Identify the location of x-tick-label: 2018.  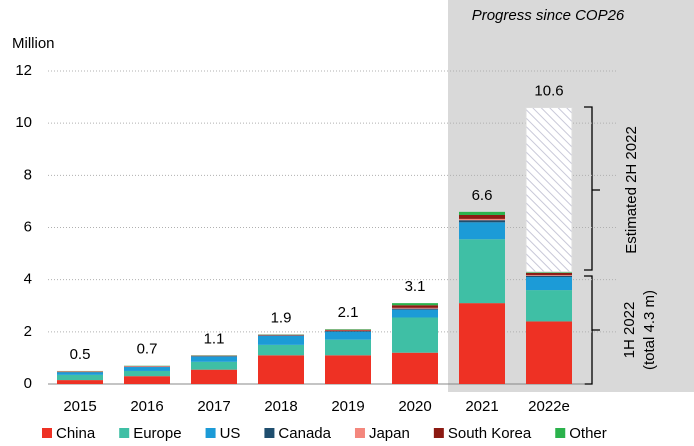
(280, 406).